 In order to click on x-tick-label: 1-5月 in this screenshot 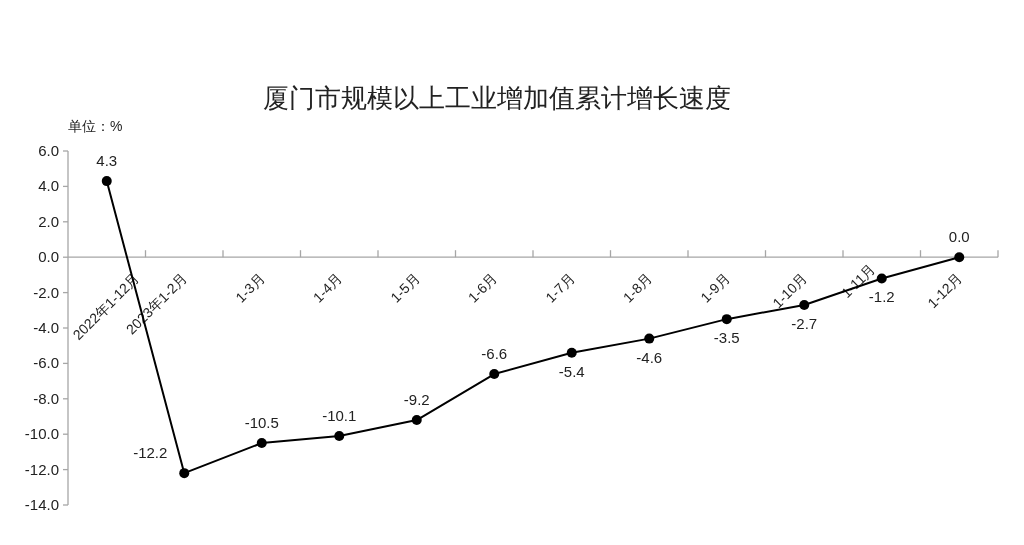, I will do `click(405, 288)`.